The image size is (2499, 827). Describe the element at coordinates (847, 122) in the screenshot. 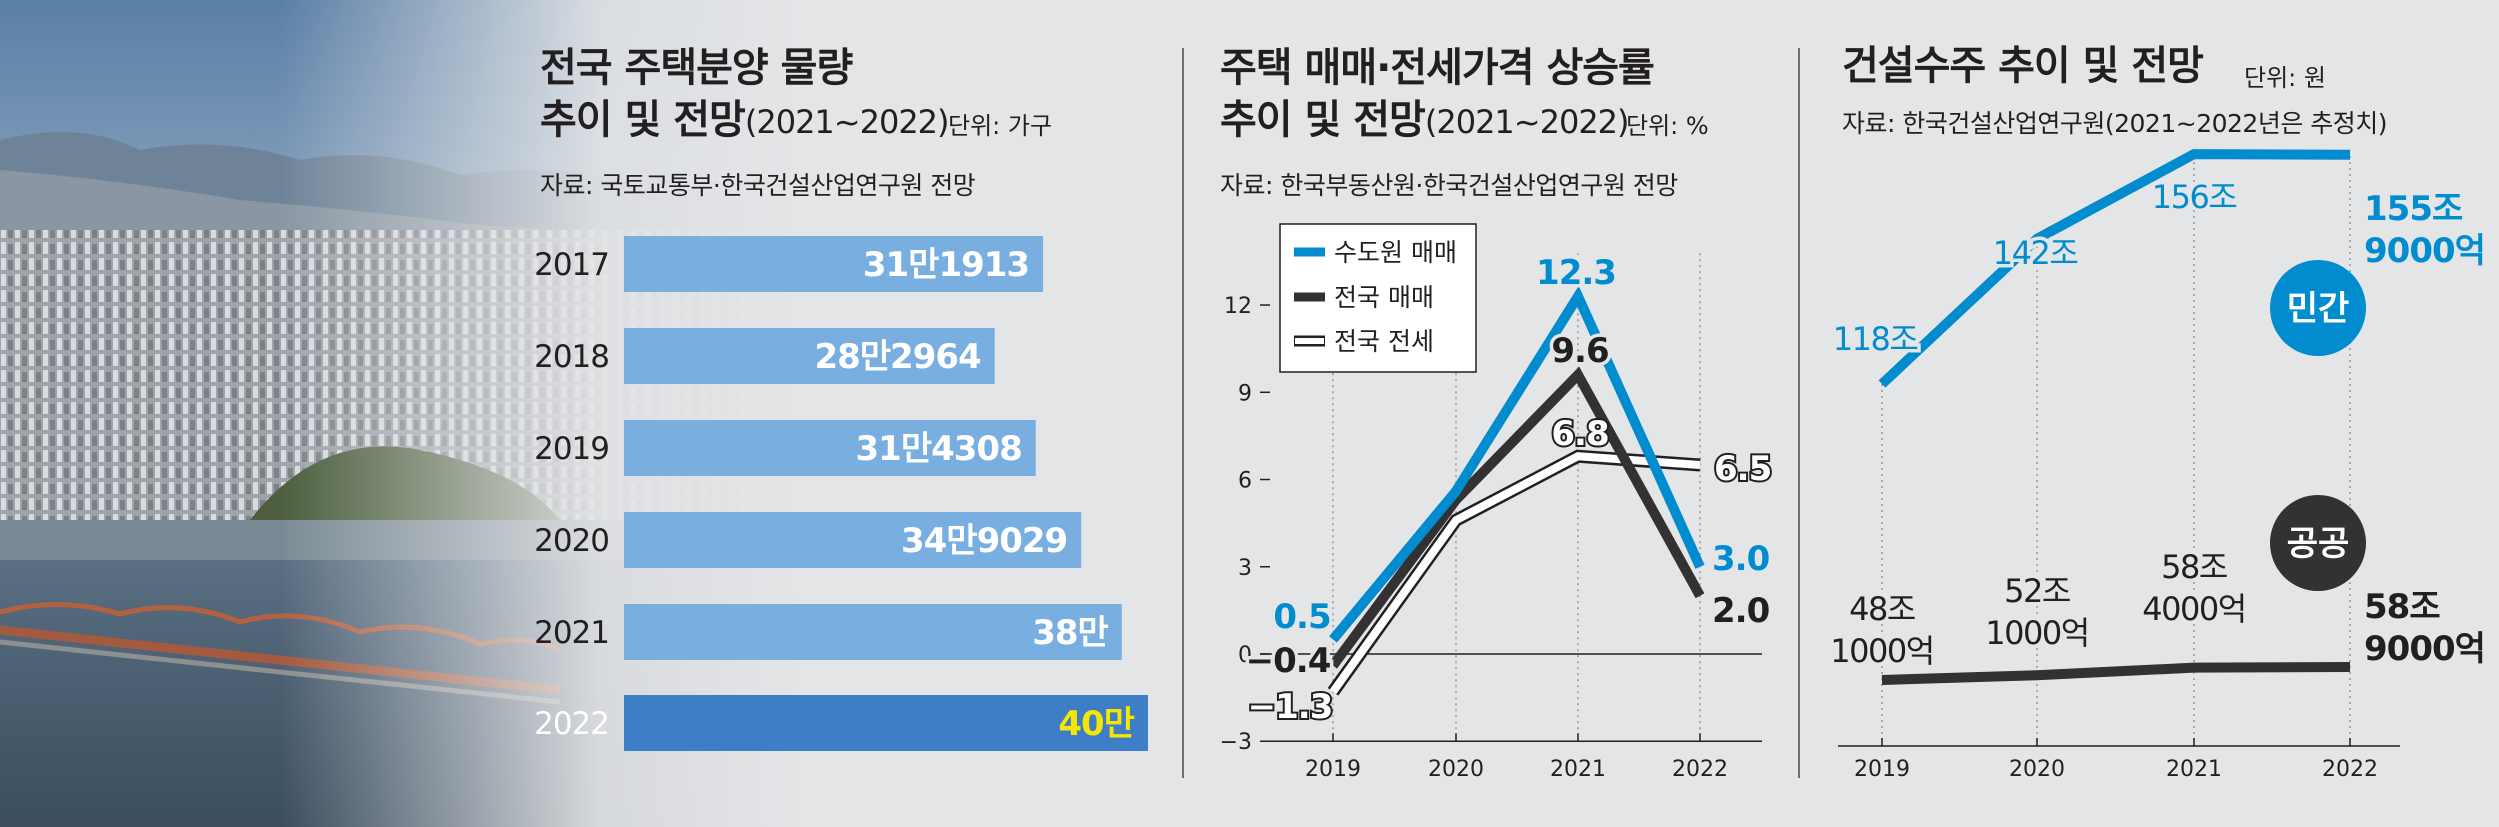

I see `panel1-title-years: (2021~2022)` at that location.